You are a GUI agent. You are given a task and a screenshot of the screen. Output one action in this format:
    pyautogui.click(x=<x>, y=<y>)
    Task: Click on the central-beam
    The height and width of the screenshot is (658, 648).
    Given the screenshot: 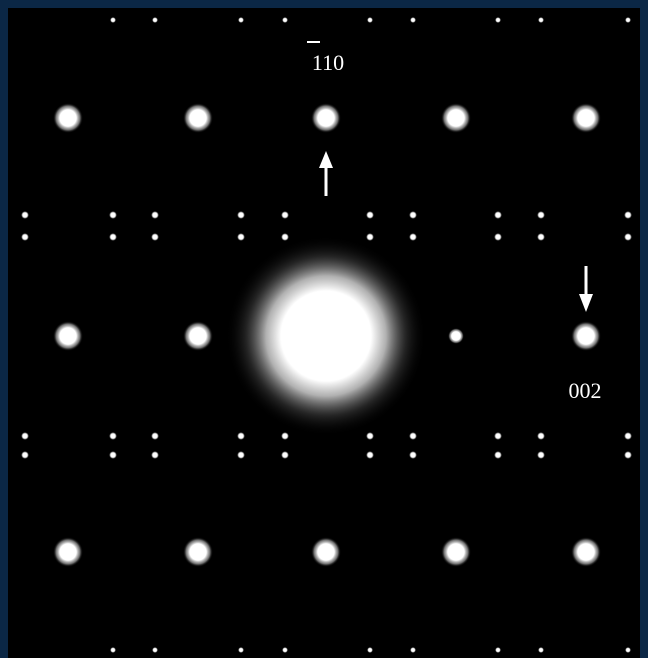 What is the action you would take?
    pyautogui.click(x=326, y=336)
    